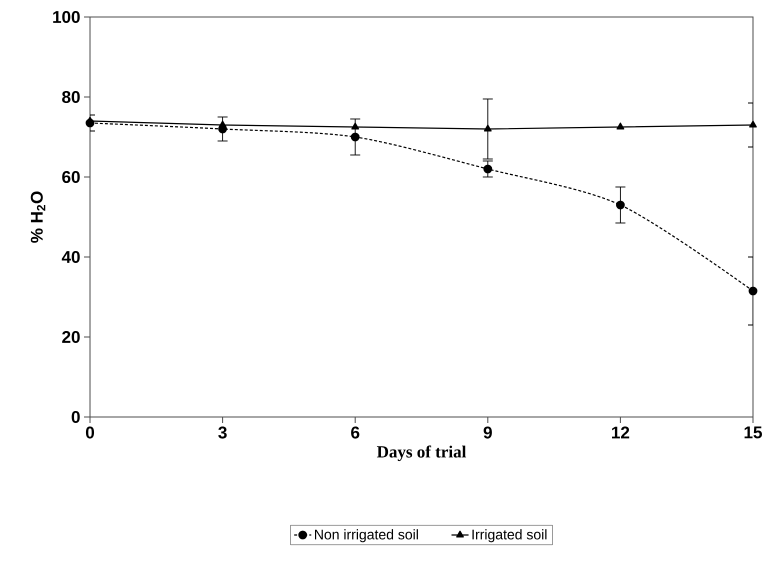  I want to click on x-tick-label: 0, so click(90, 432).